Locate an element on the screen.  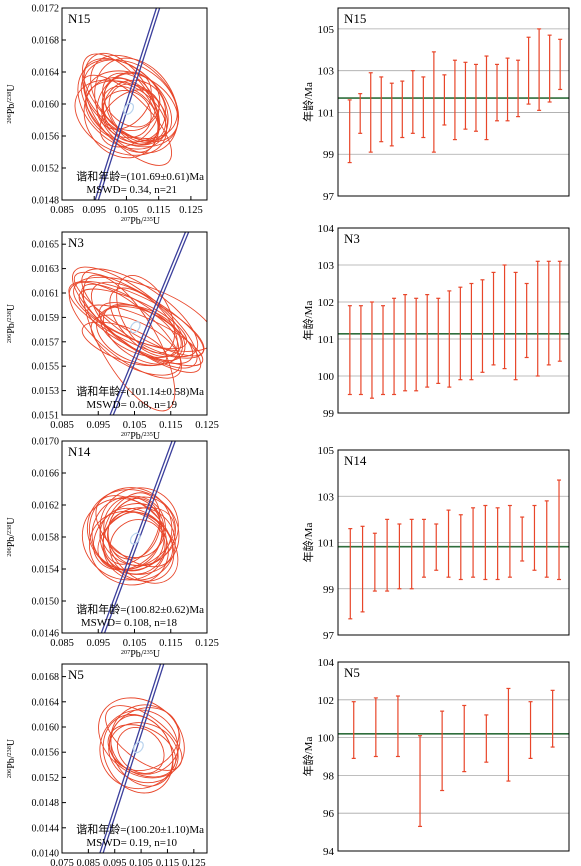
N5-ages-chart: 94 96 98 100 102 104 N5 年龄/Ma is located at coordinates (435, 757).